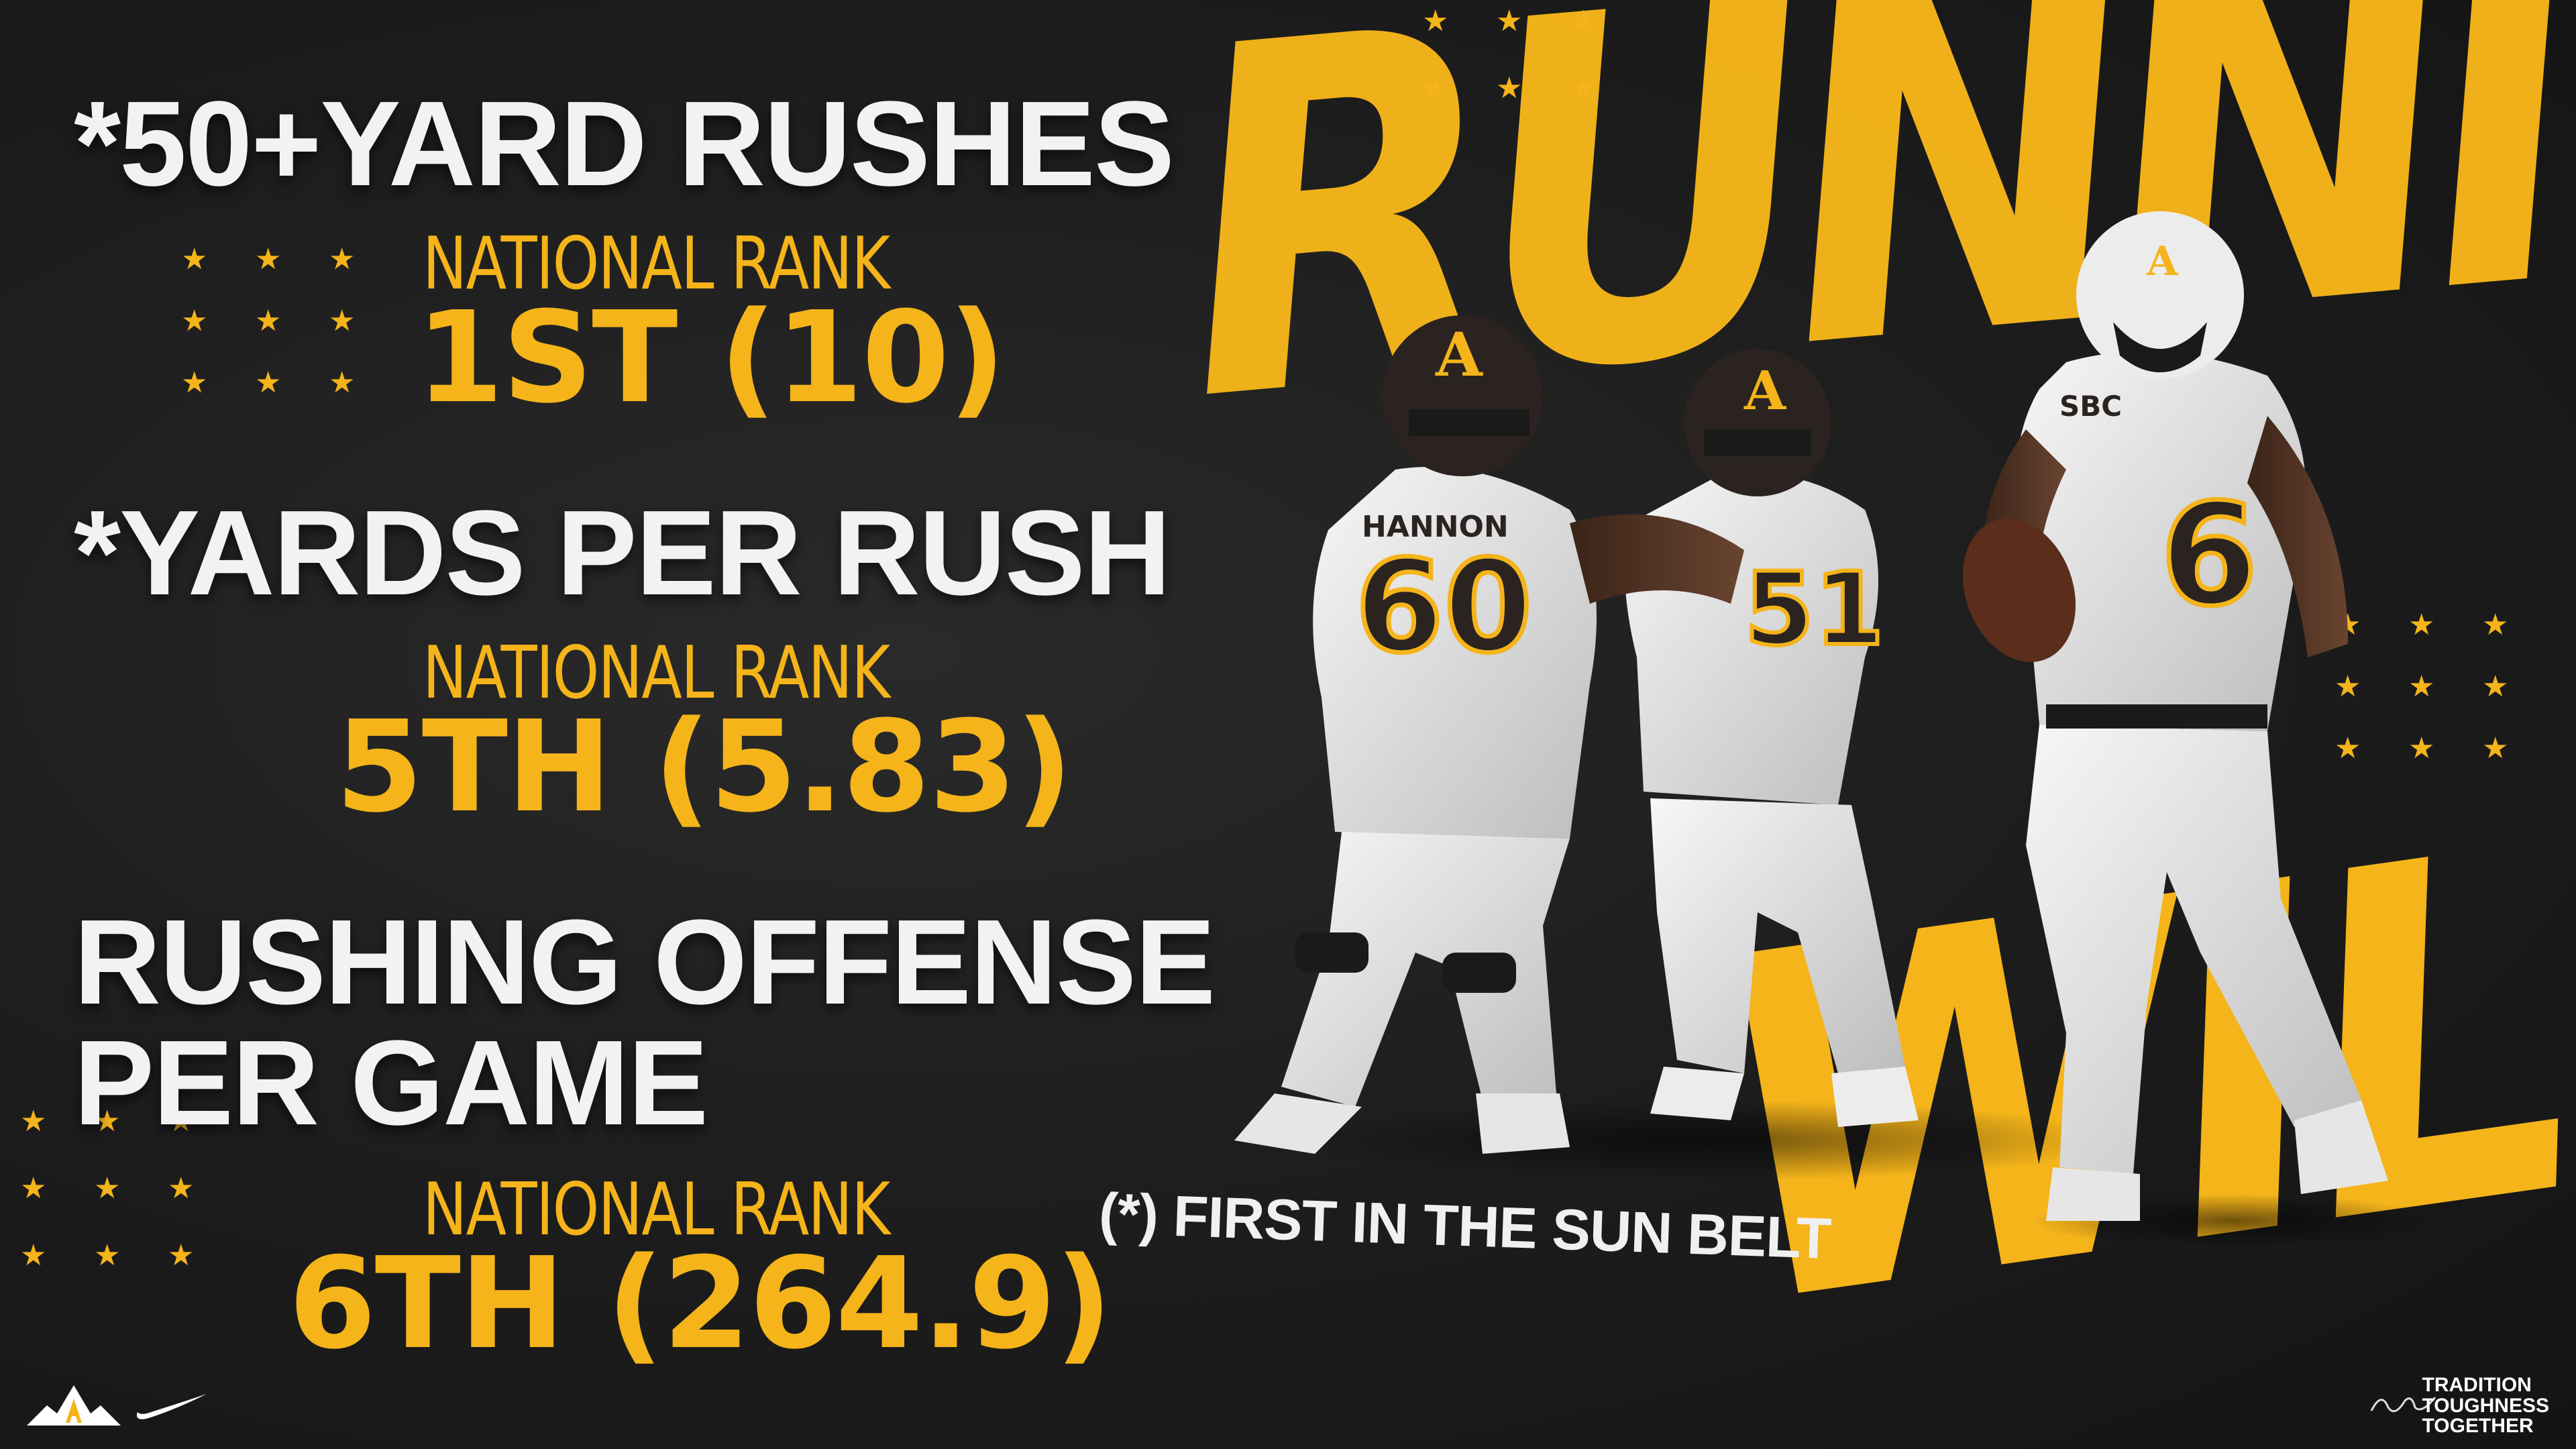  Describe the element at coordinates (1772, 738) in the screenshot. I see `player-51: A 51` at that location.